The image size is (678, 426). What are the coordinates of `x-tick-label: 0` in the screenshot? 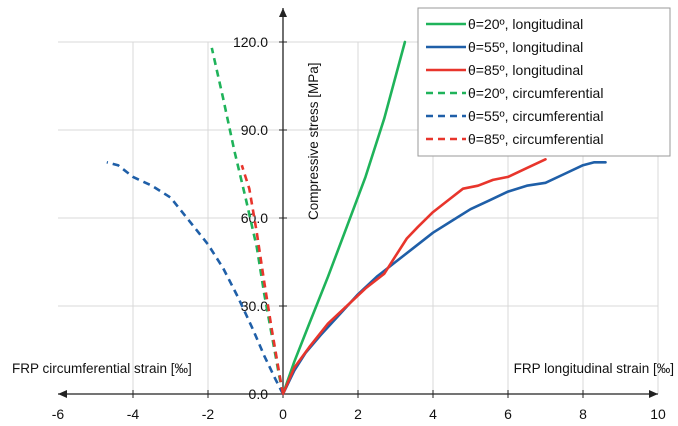 It's located at (283, 414).